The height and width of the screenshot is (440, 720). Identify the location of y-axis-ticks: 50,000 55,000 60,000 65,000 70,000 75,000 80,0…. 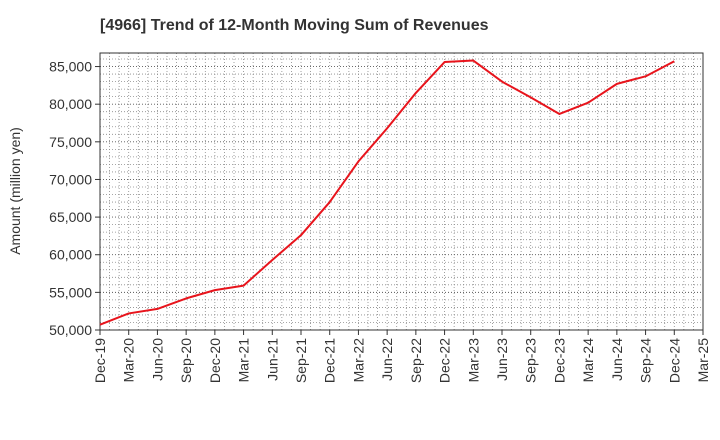
(74, 198).